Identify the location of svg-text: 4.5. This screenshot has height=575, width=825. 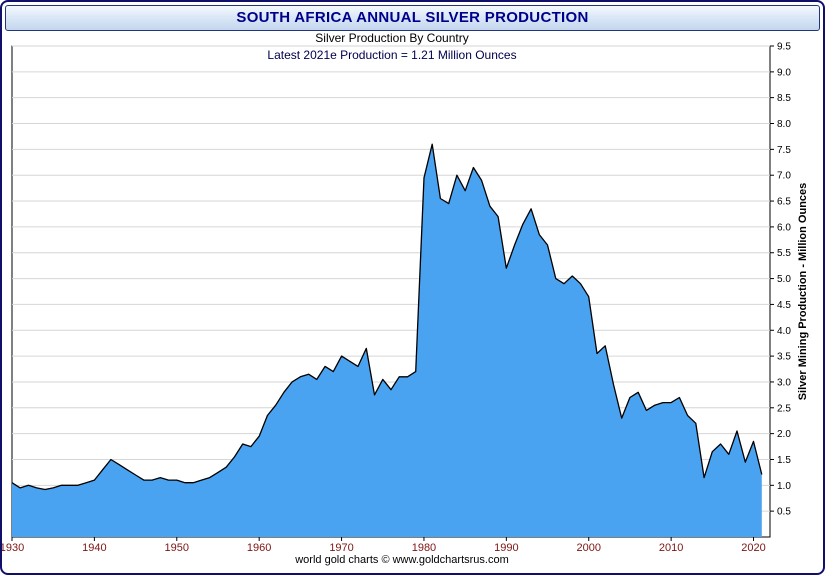
(784, 305).